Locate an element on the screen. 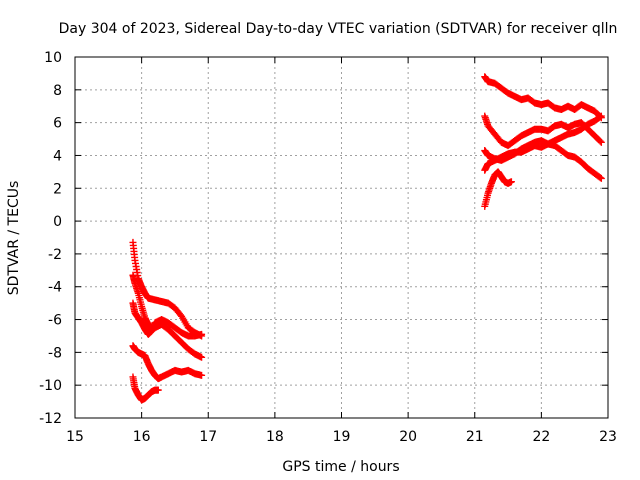 The height and width of the screenshot is (480, 640). series-track-j is located at coordinates (498, 189).